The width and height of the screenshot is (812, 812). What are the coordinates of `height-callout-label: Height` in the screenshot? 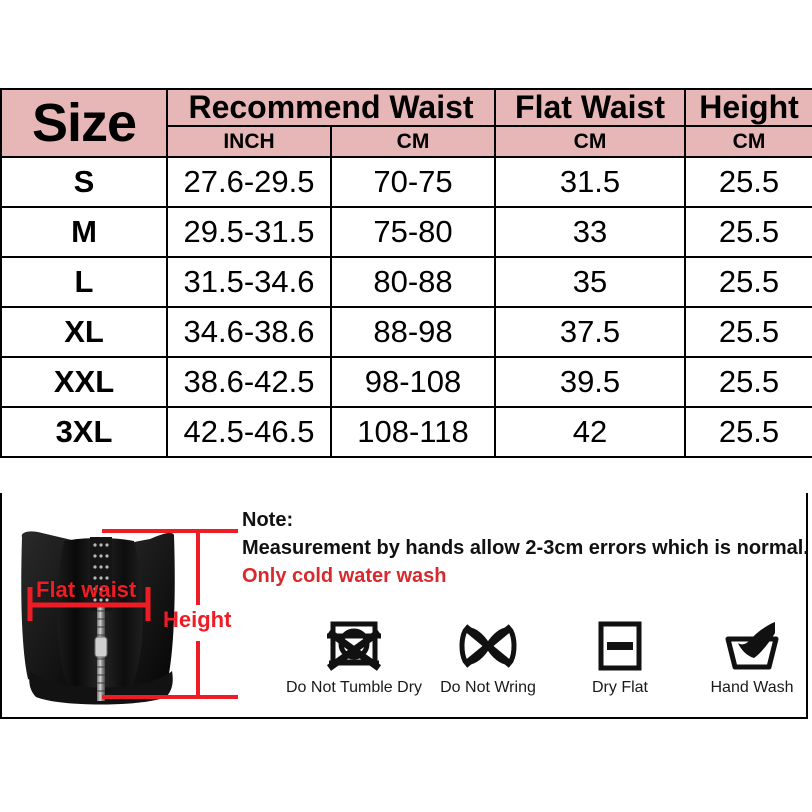 It's located at (197, 619).